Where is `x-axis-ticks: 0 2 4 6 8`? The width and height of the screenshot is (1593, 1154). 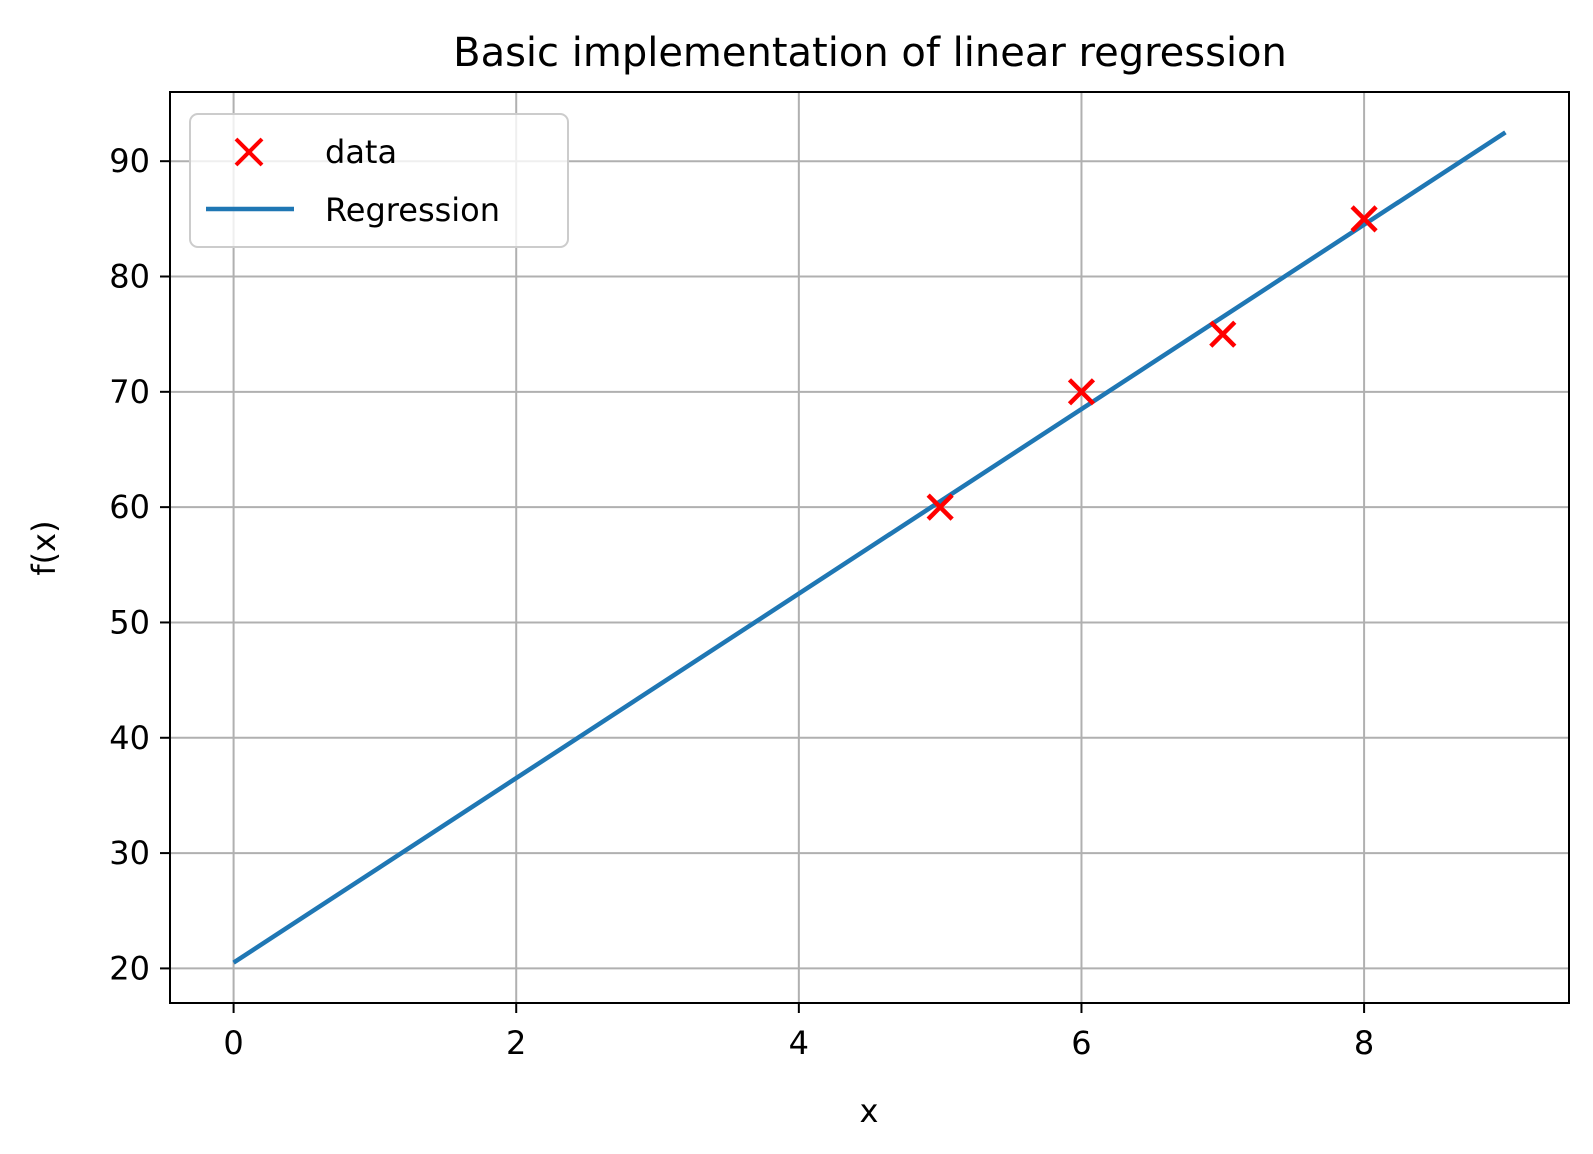
x-axis-ticks: 0 2 4 6 8 is located at coordinates (798, 1032).